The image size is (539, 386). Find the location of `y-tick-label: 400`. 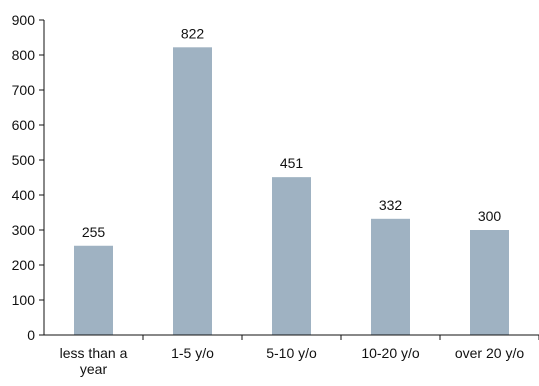

y-tick-label: 400 is located at coordinates (24, 195).